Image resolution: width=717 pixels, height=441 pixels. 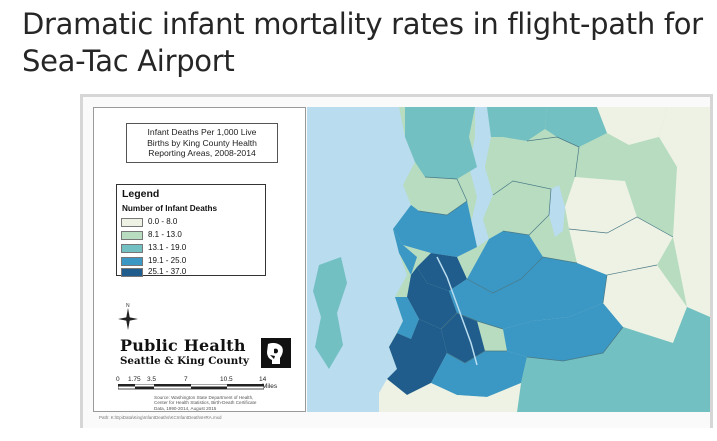 I want to click on logo-line2: Seattle & King County, so click(x=185, y=361).